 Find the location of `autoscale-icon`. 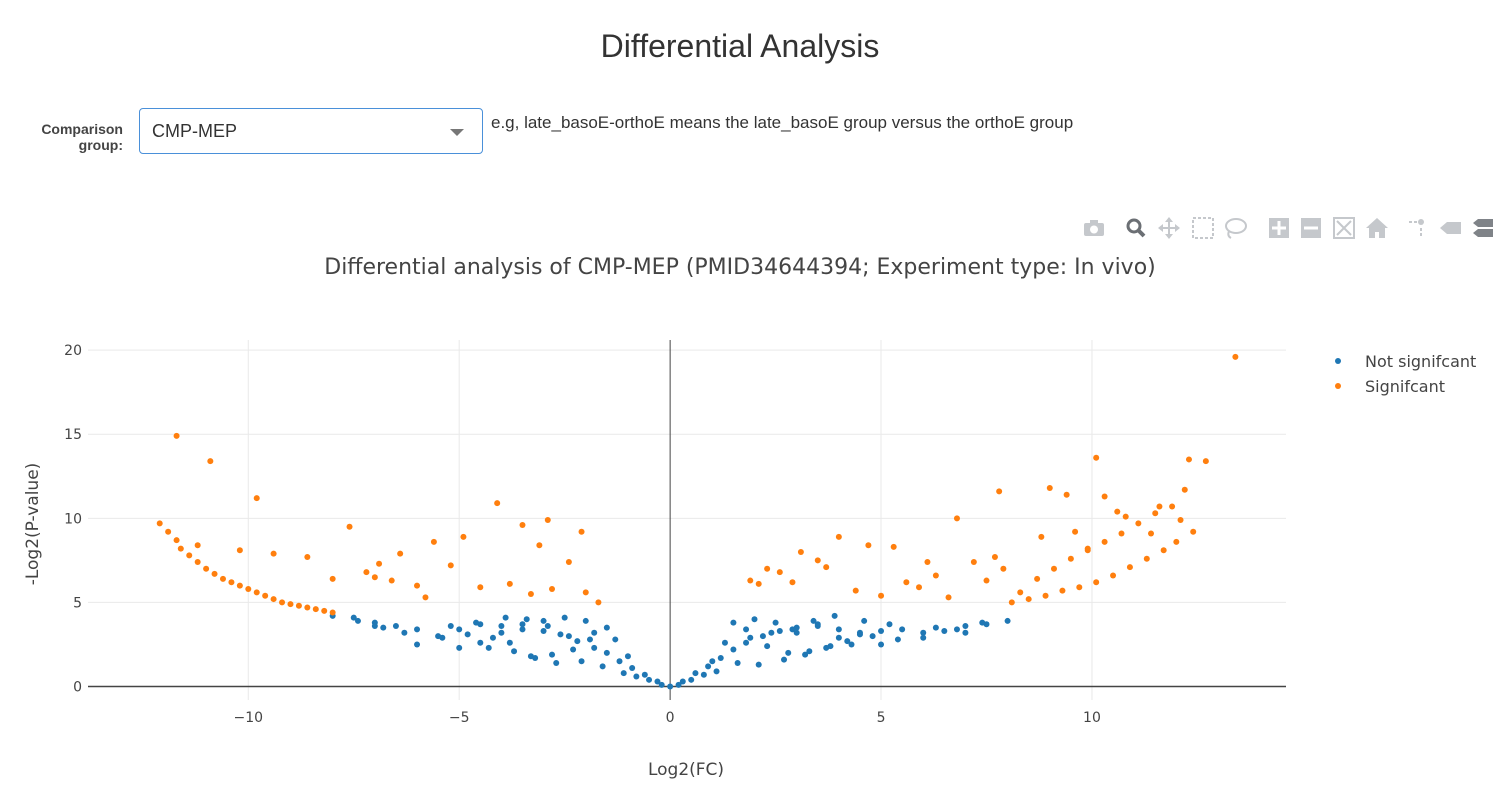

autoscale-icon is located at coordinates (1344, 228).